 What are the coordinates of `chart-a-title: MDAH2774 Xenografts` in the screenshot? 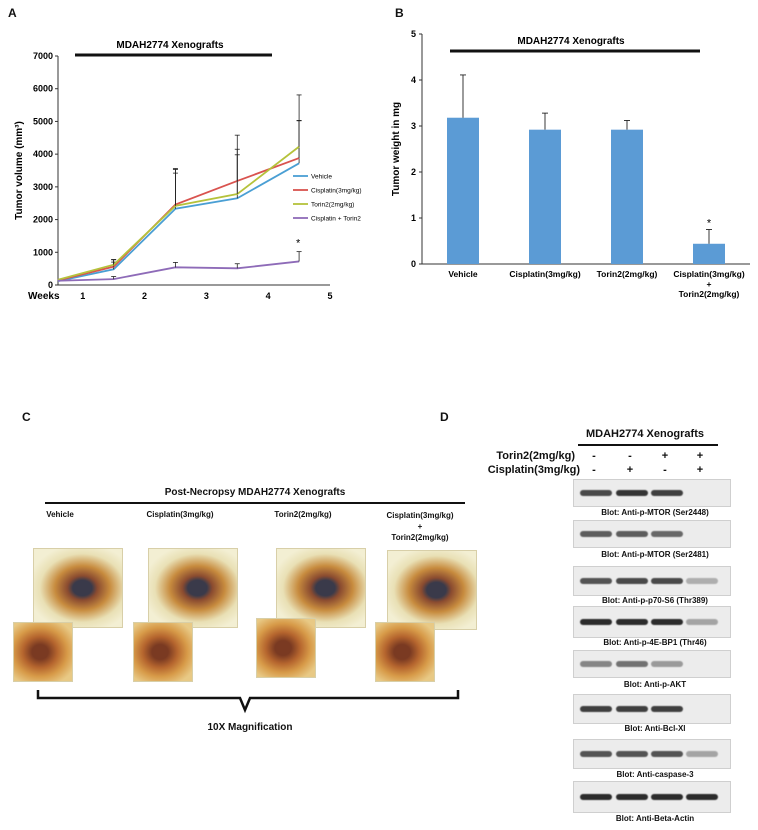 It's located at (170, 45).